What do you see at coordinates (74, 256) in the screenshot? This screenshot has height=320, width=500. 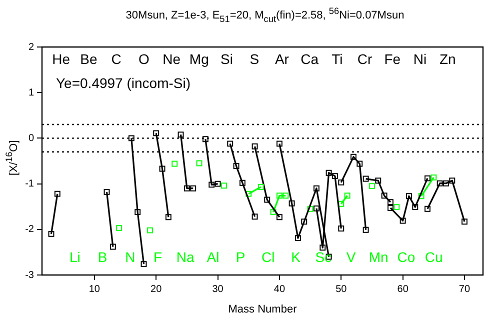 I see `annotation: Li` at bounding box center [74, 256].